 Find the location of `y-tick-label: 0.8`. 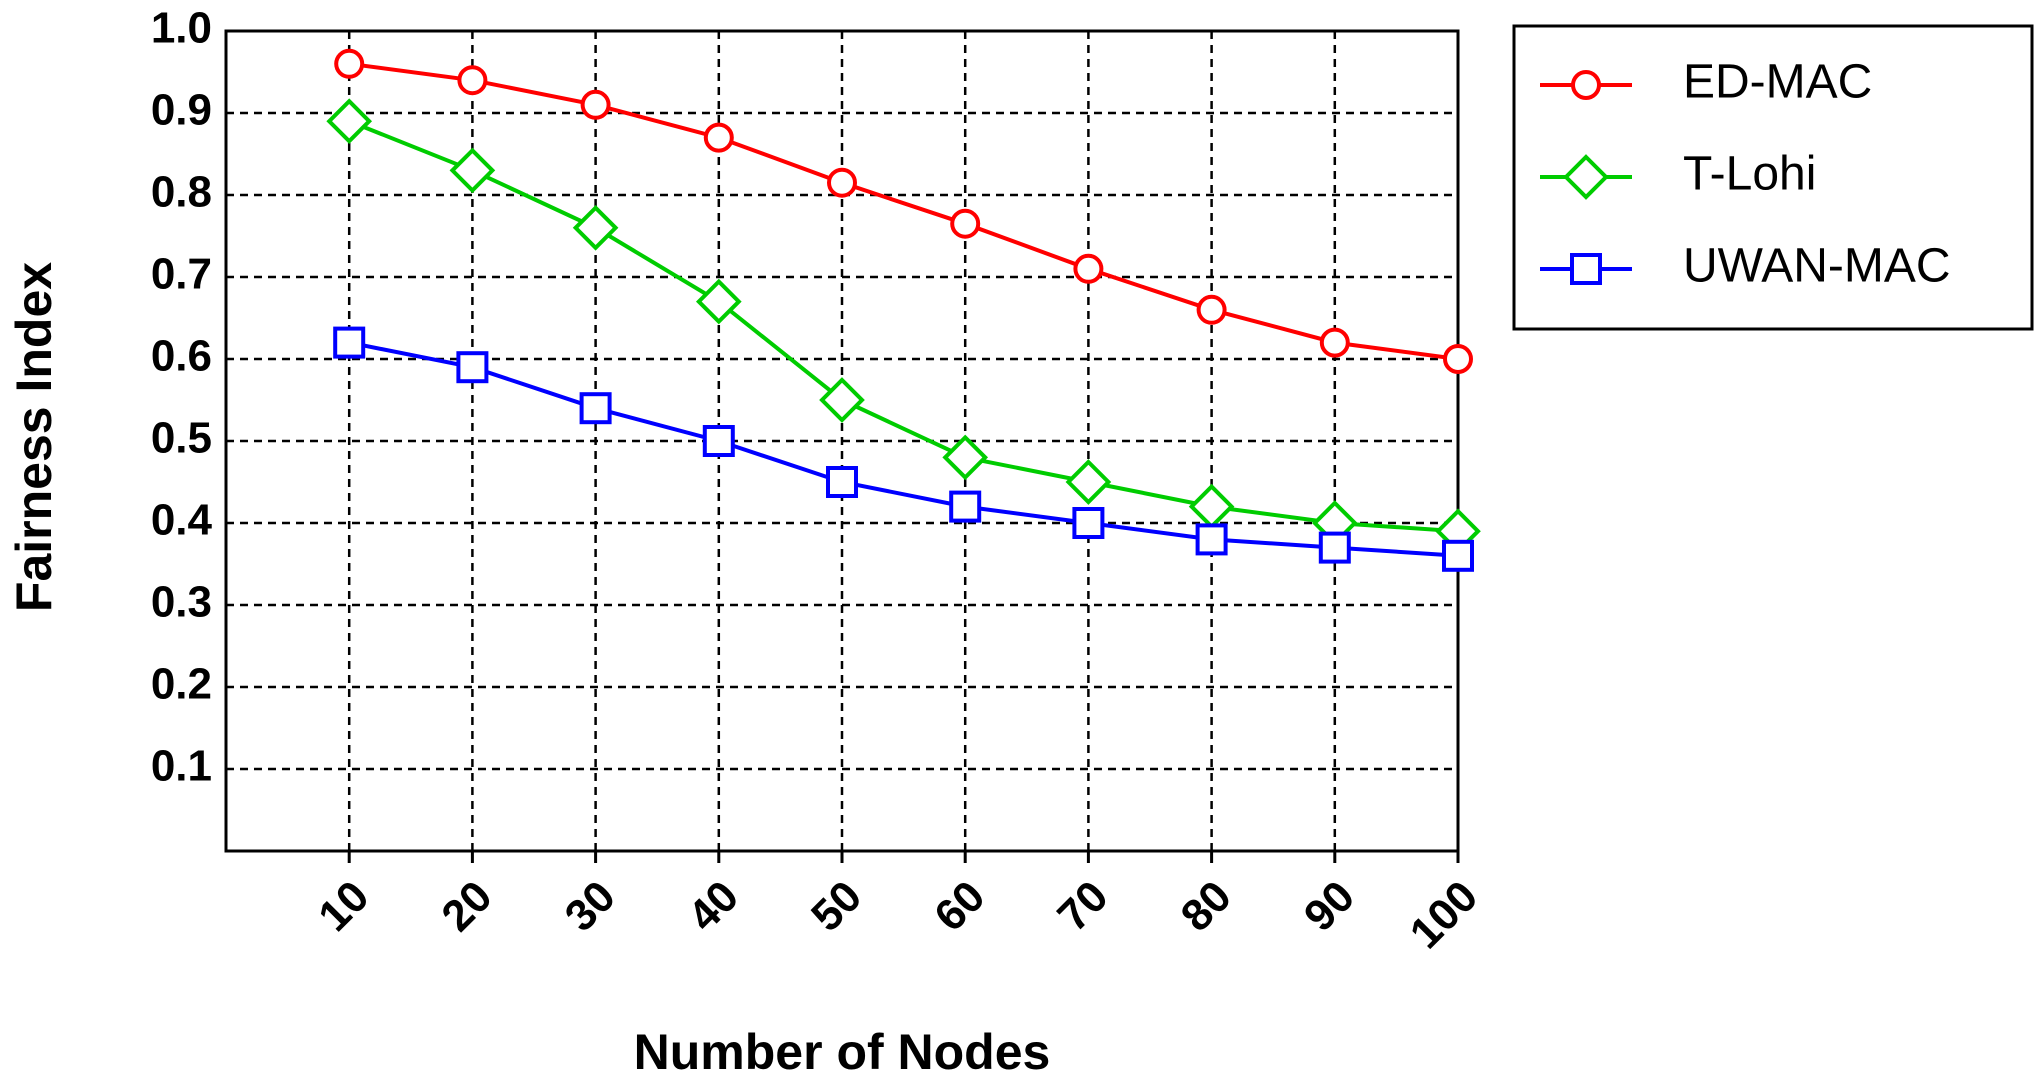

y-tick-label: 0.8 is located at coordinates (181, 192).